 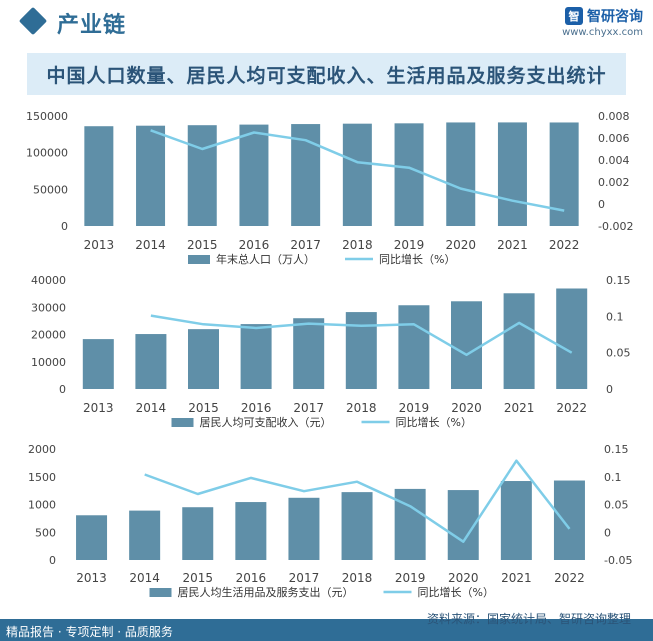 What do you see at coordinates (528, 619) in the screenshot?
I see `source-note: 资料来源：国家统计局、智研咨询整理` at bounding box center [528, 619].